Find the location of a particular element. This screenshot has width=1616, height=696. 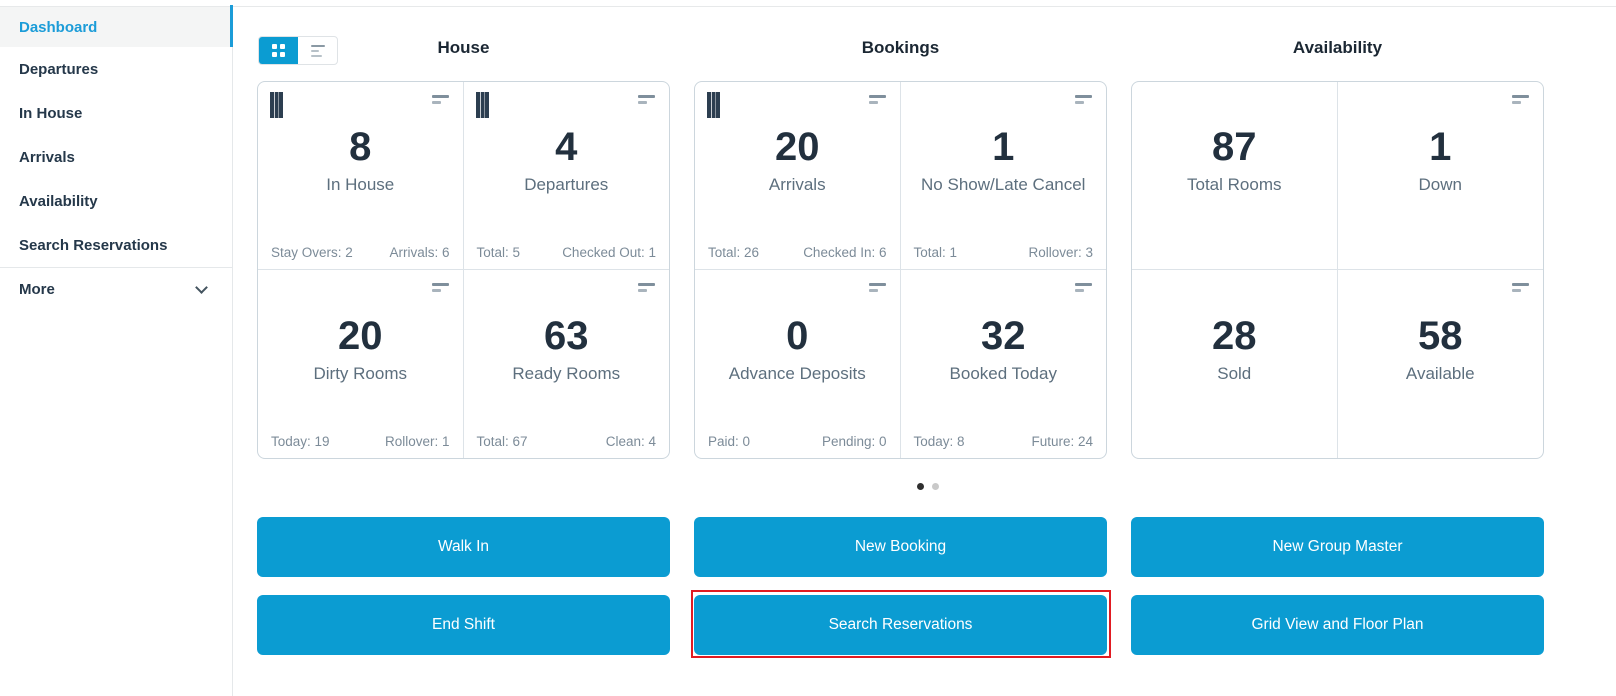

stat-value: 87 is located at coordinates (1234, 147).